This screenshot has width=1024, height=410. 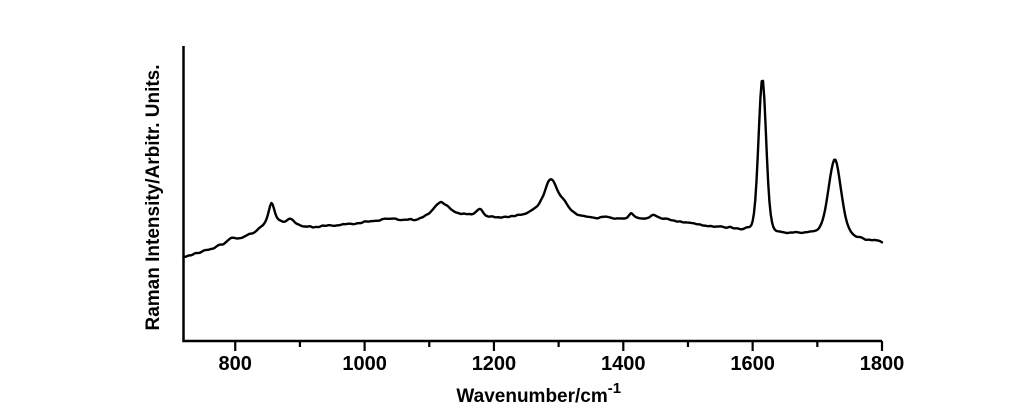 What do you see at coordinates (623, 364) in the screenshot?
I see `x-axis-tick-label: 1400` at bounding box center [623, 364].